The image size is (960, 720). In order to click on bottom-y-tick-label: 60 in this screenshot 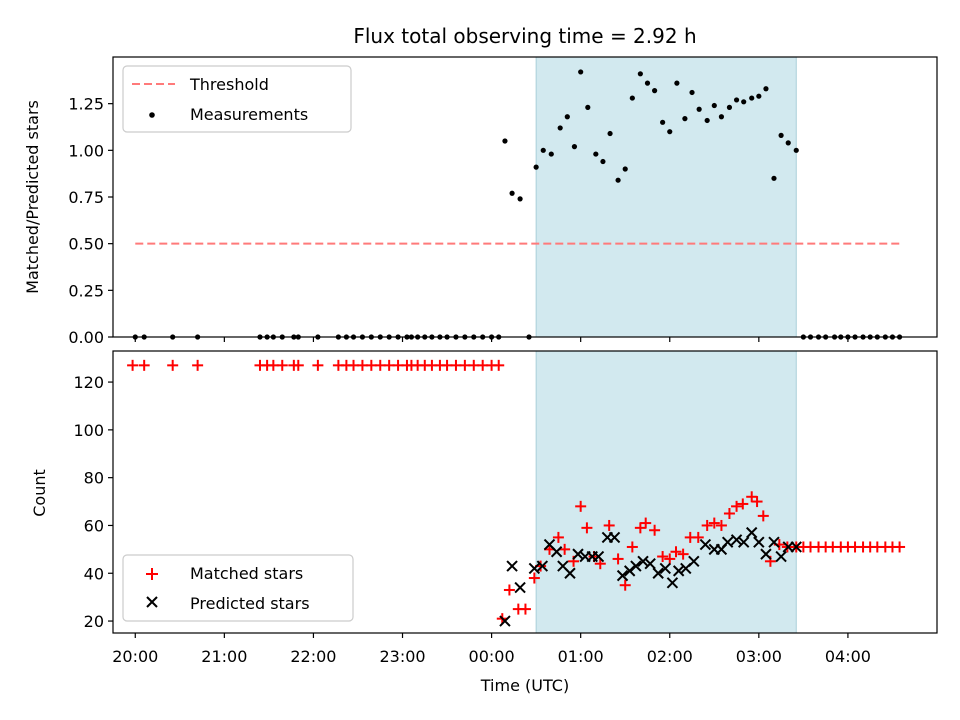, I will do `click(94, 525)`.